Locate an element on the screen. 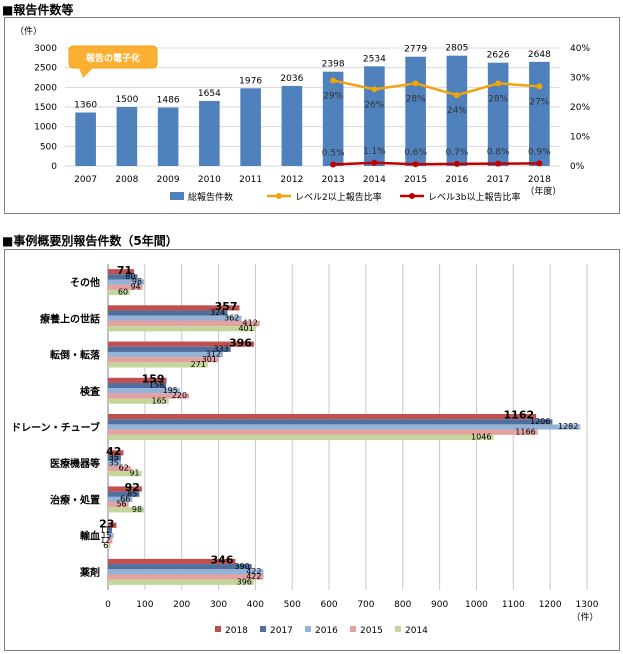 The height and width of the screenshot is (654, 623). section1-title: ■報告件数等 is located at coordinates (38, 10).